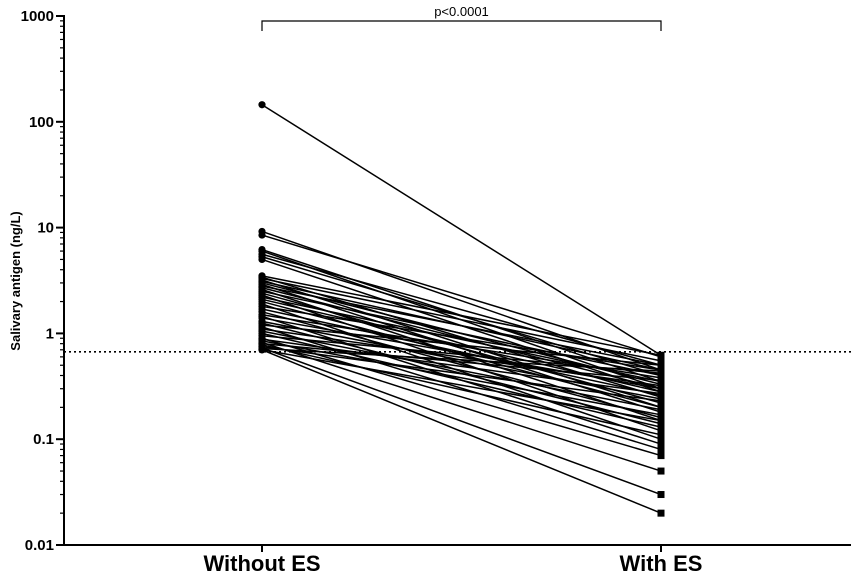  What do you see at coordinates (41, 122) in the screenshot?
I see `y-tick-label: 100` at bounding box center [41, 122].